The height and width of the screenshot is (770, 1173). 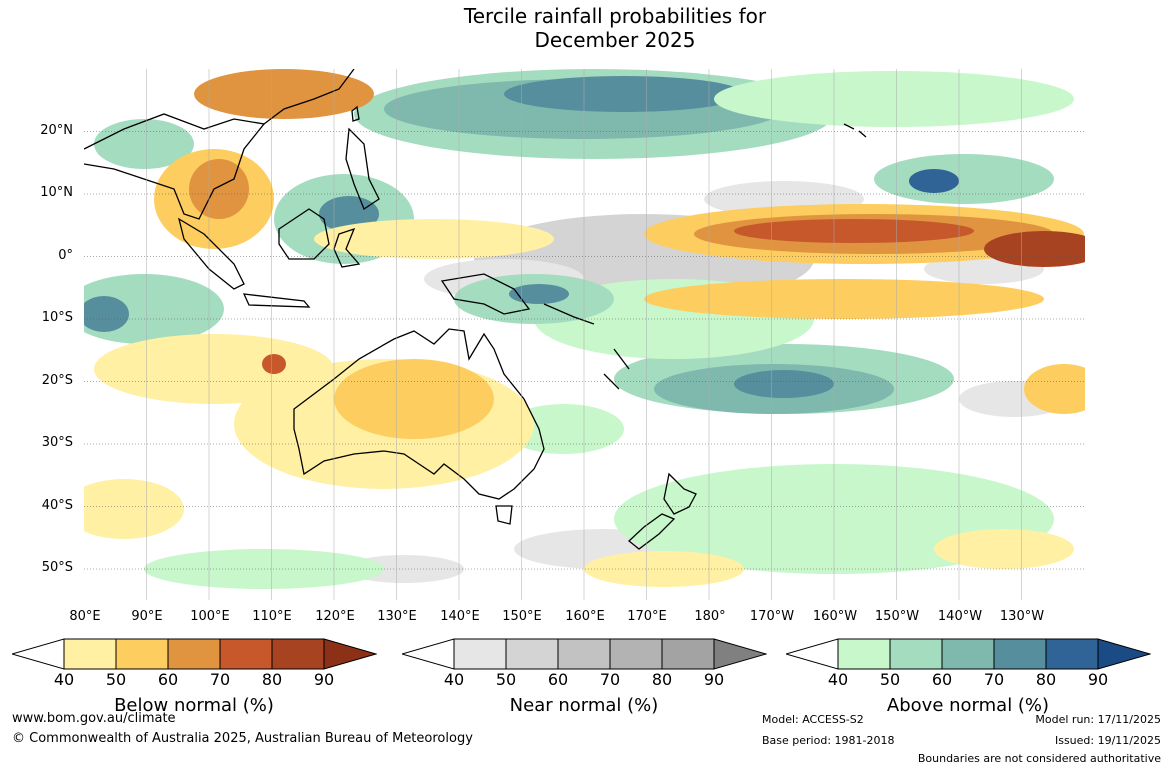 I want to click on australia-coastline, so click(x=419, y=414).